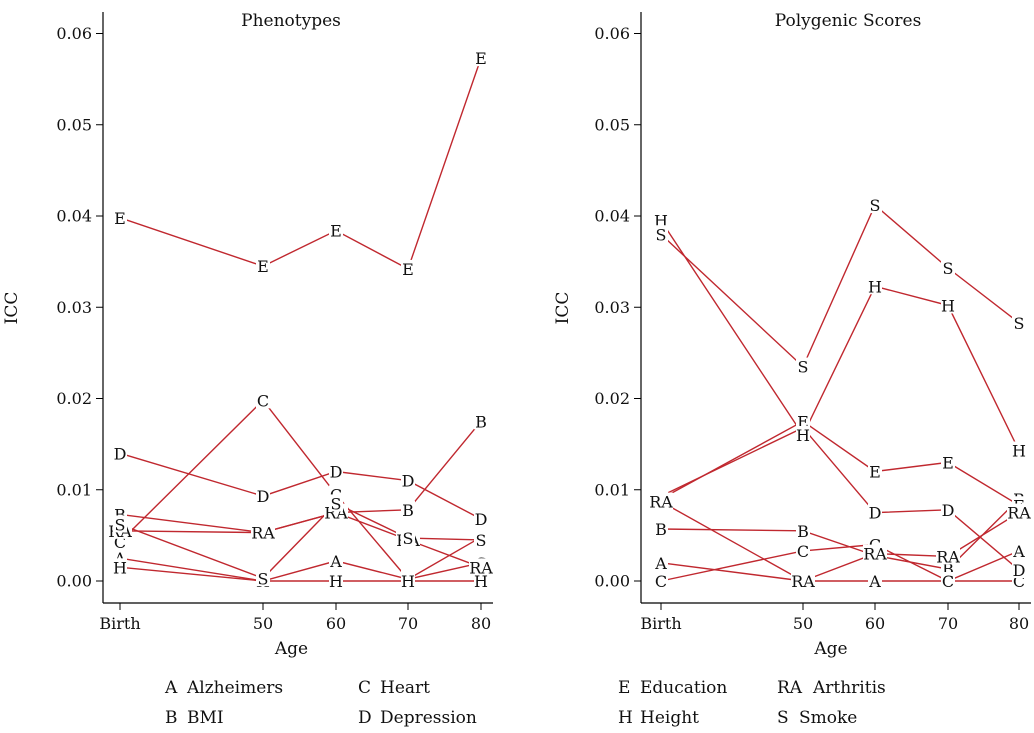 The image size is (1034, 733). I want to click on legend-label-depression: Depression, so click(428, 718).